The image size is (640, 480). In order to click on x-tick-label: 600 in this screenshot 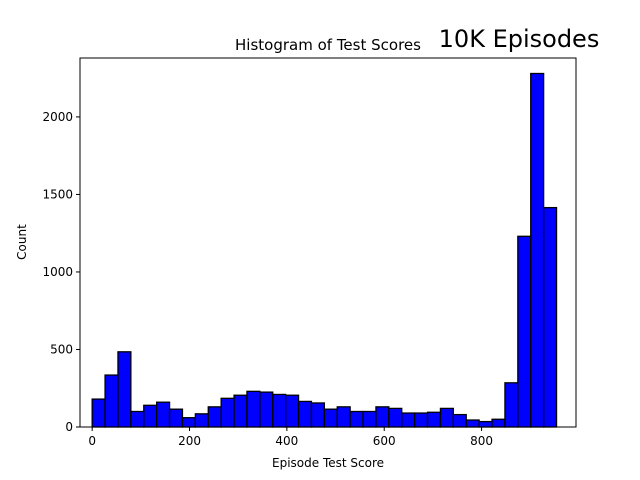, I will do `click(384, 441)`.